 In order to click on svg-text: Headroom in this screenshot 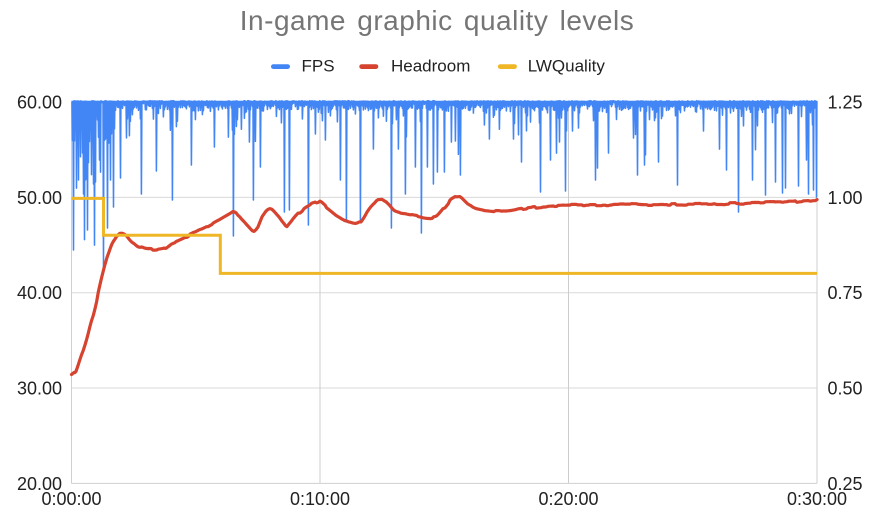, I will do `click(430, 65)`.